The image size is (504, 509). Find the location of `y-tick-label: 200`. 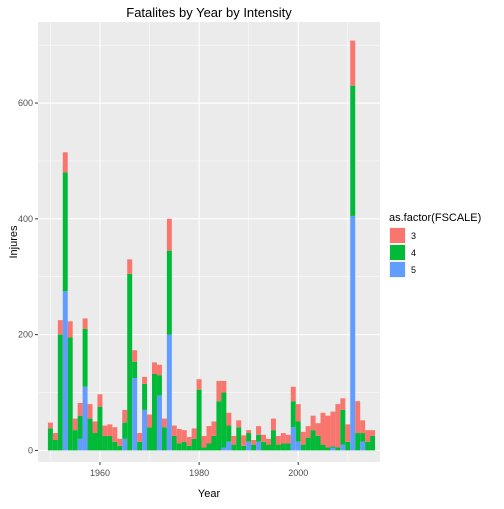

y-tick-label: 200 is located at coordinates (25, 335).